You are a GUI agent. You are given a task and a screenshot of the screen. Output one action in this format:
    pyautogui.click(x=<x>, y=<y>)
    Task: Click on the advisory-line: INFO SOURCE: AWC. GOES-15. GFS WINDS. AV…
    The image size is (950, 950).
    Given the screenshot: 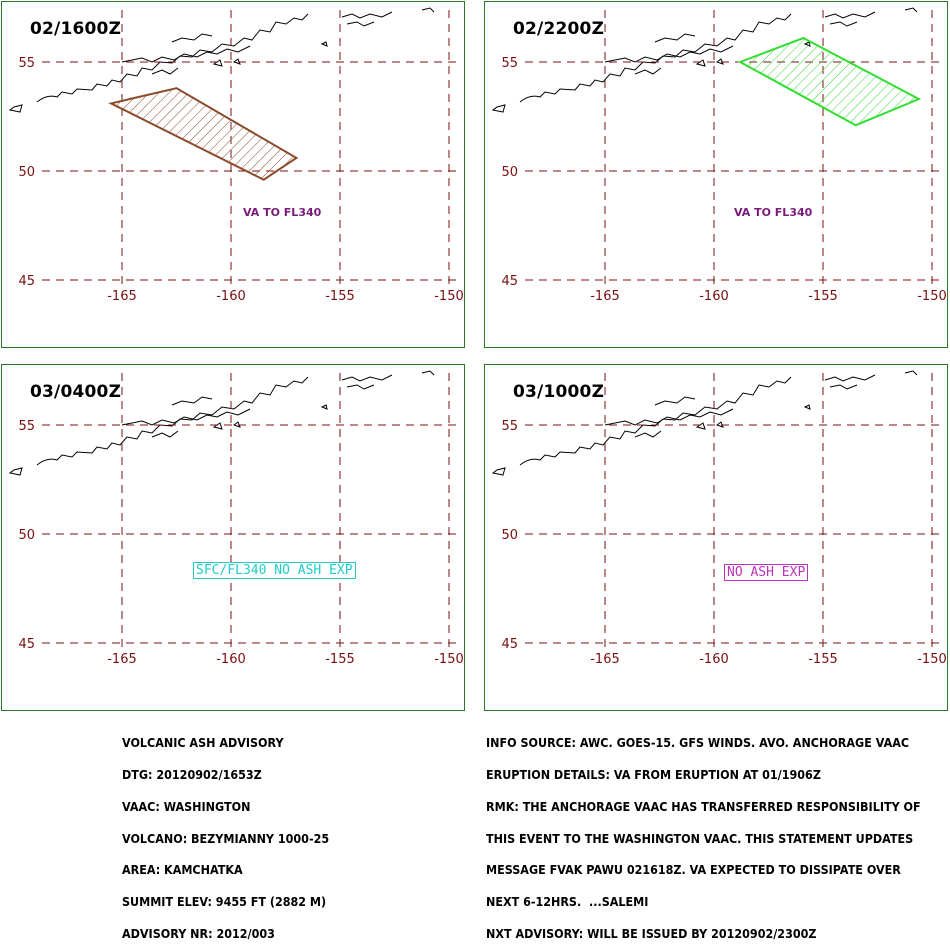 What is the action you would take?
    pyautogui.click(x=698, y=743)
    